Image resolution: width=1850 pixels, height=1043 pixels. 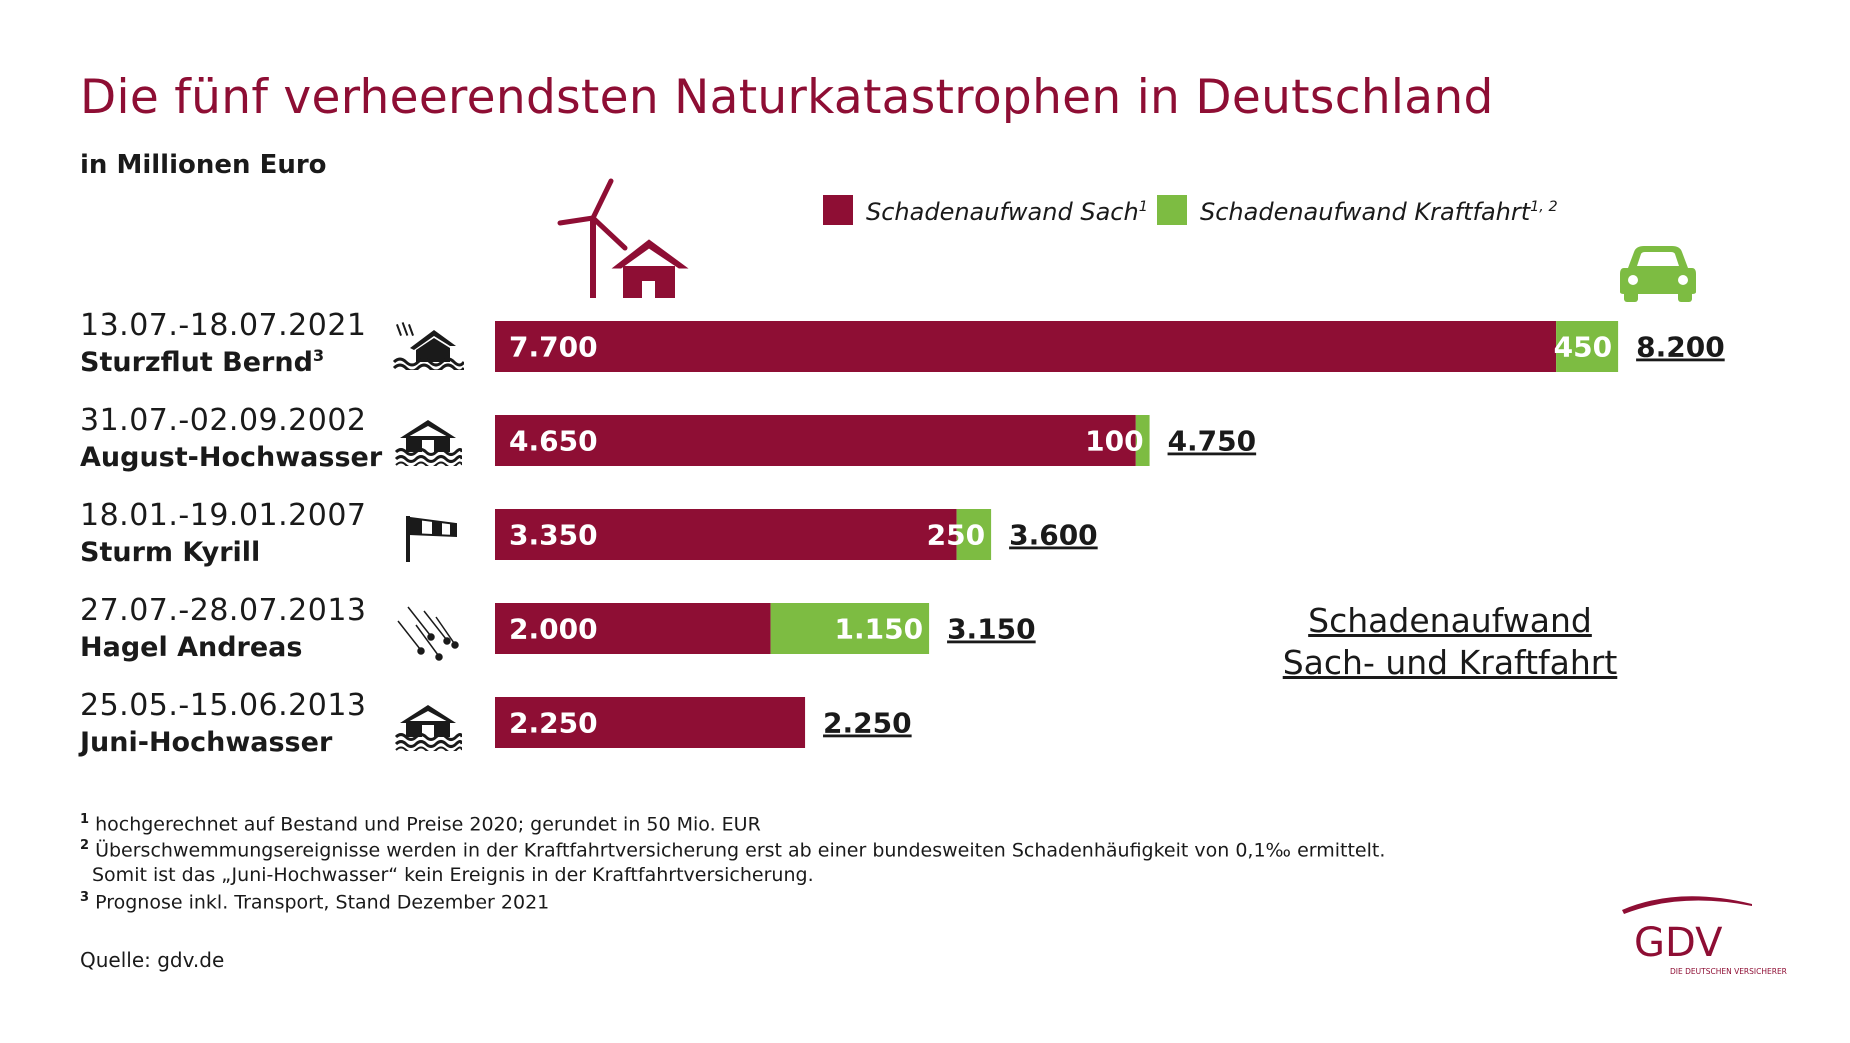 I want to click on bar-value-kraftfahrt: 1.150, so click(x=879, y=629).